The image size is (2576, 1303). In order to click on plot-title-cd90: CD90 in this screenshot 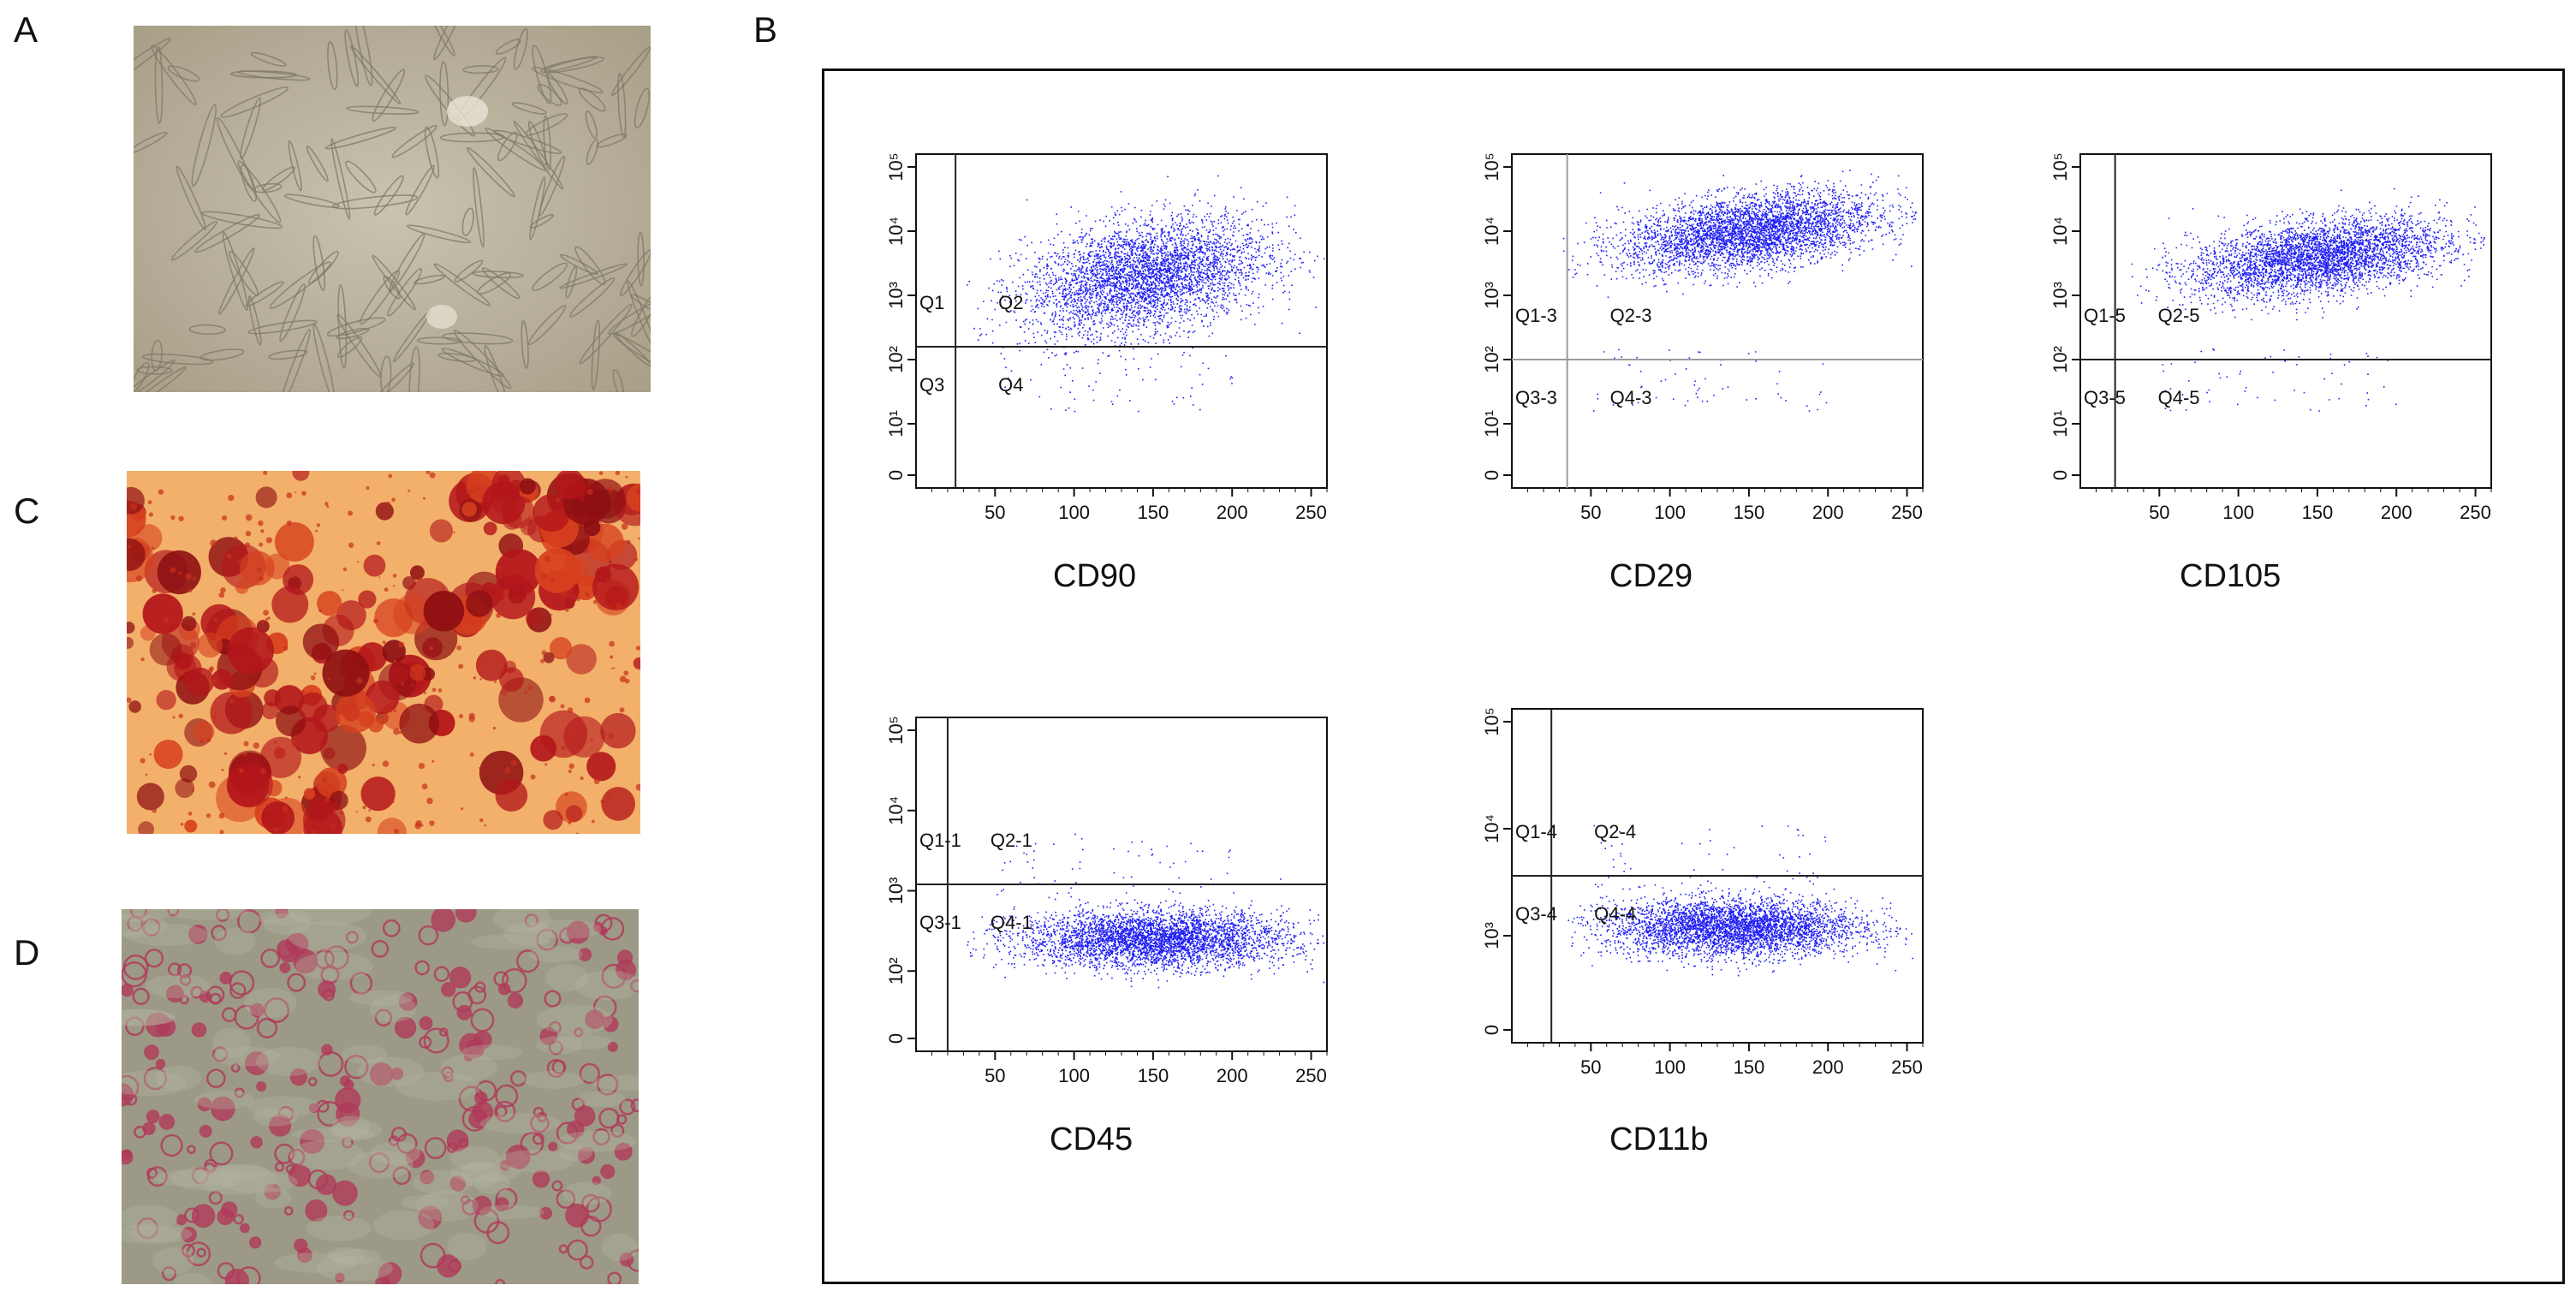, I will do `click(1095, 576)`.